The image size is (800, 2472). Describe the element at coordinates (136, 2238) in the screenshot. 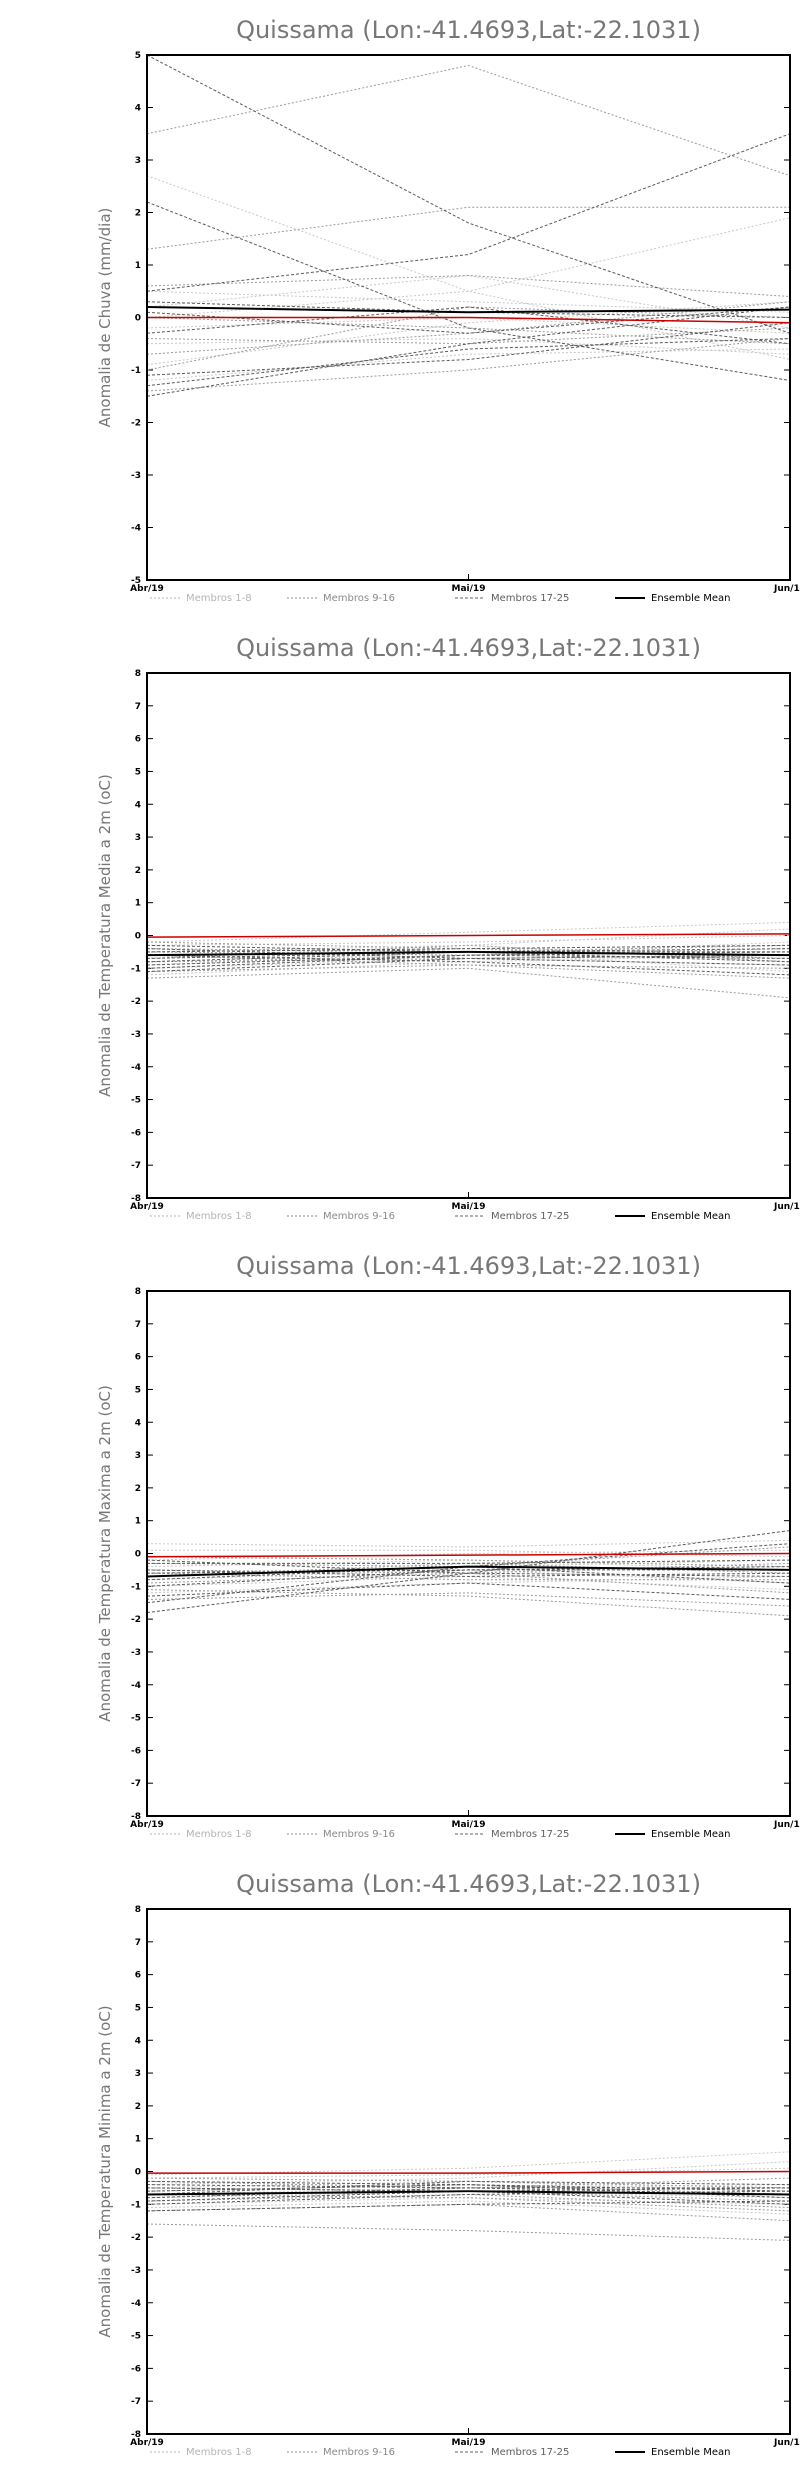

I see `y-tick-label: -2` at that location.